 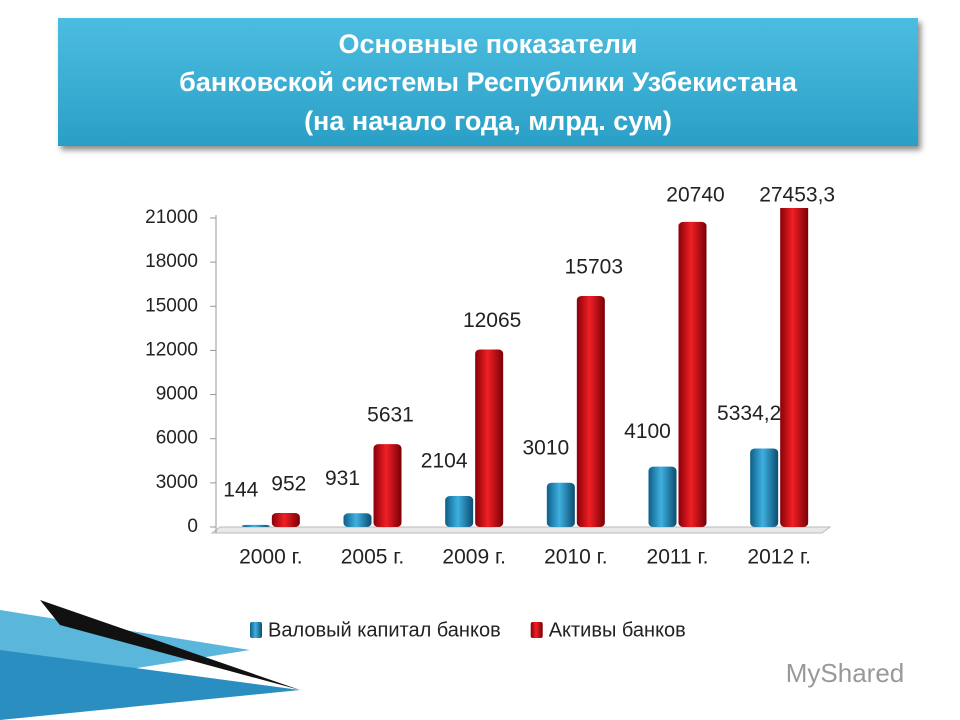 I want to click on value-label: 5631, so click(x=390, y=415).